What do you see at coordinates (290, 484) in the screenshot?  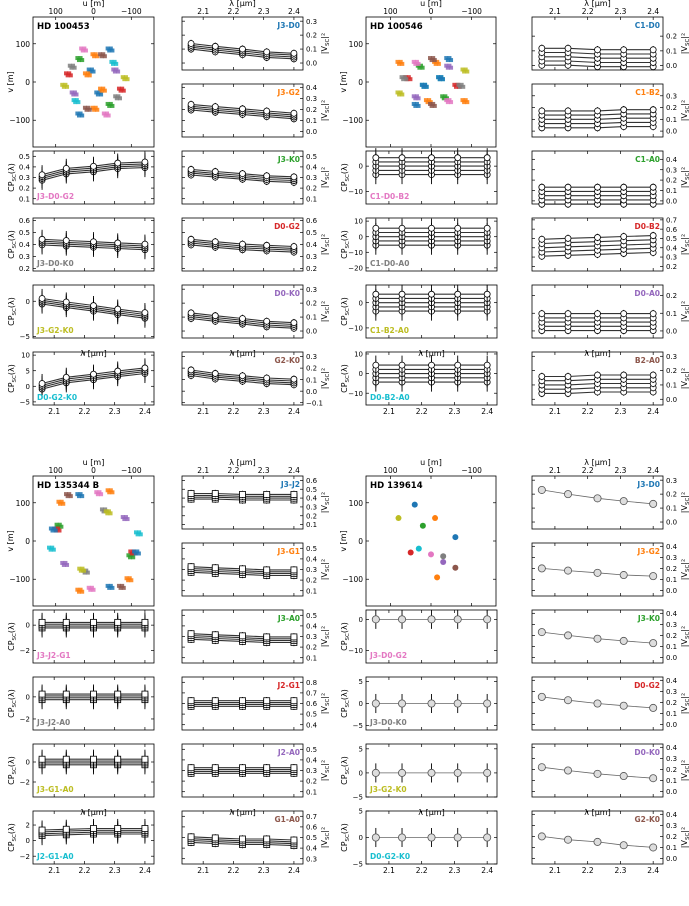 I see `baseline-label: J3-J2` at bounding box center [290, 484].